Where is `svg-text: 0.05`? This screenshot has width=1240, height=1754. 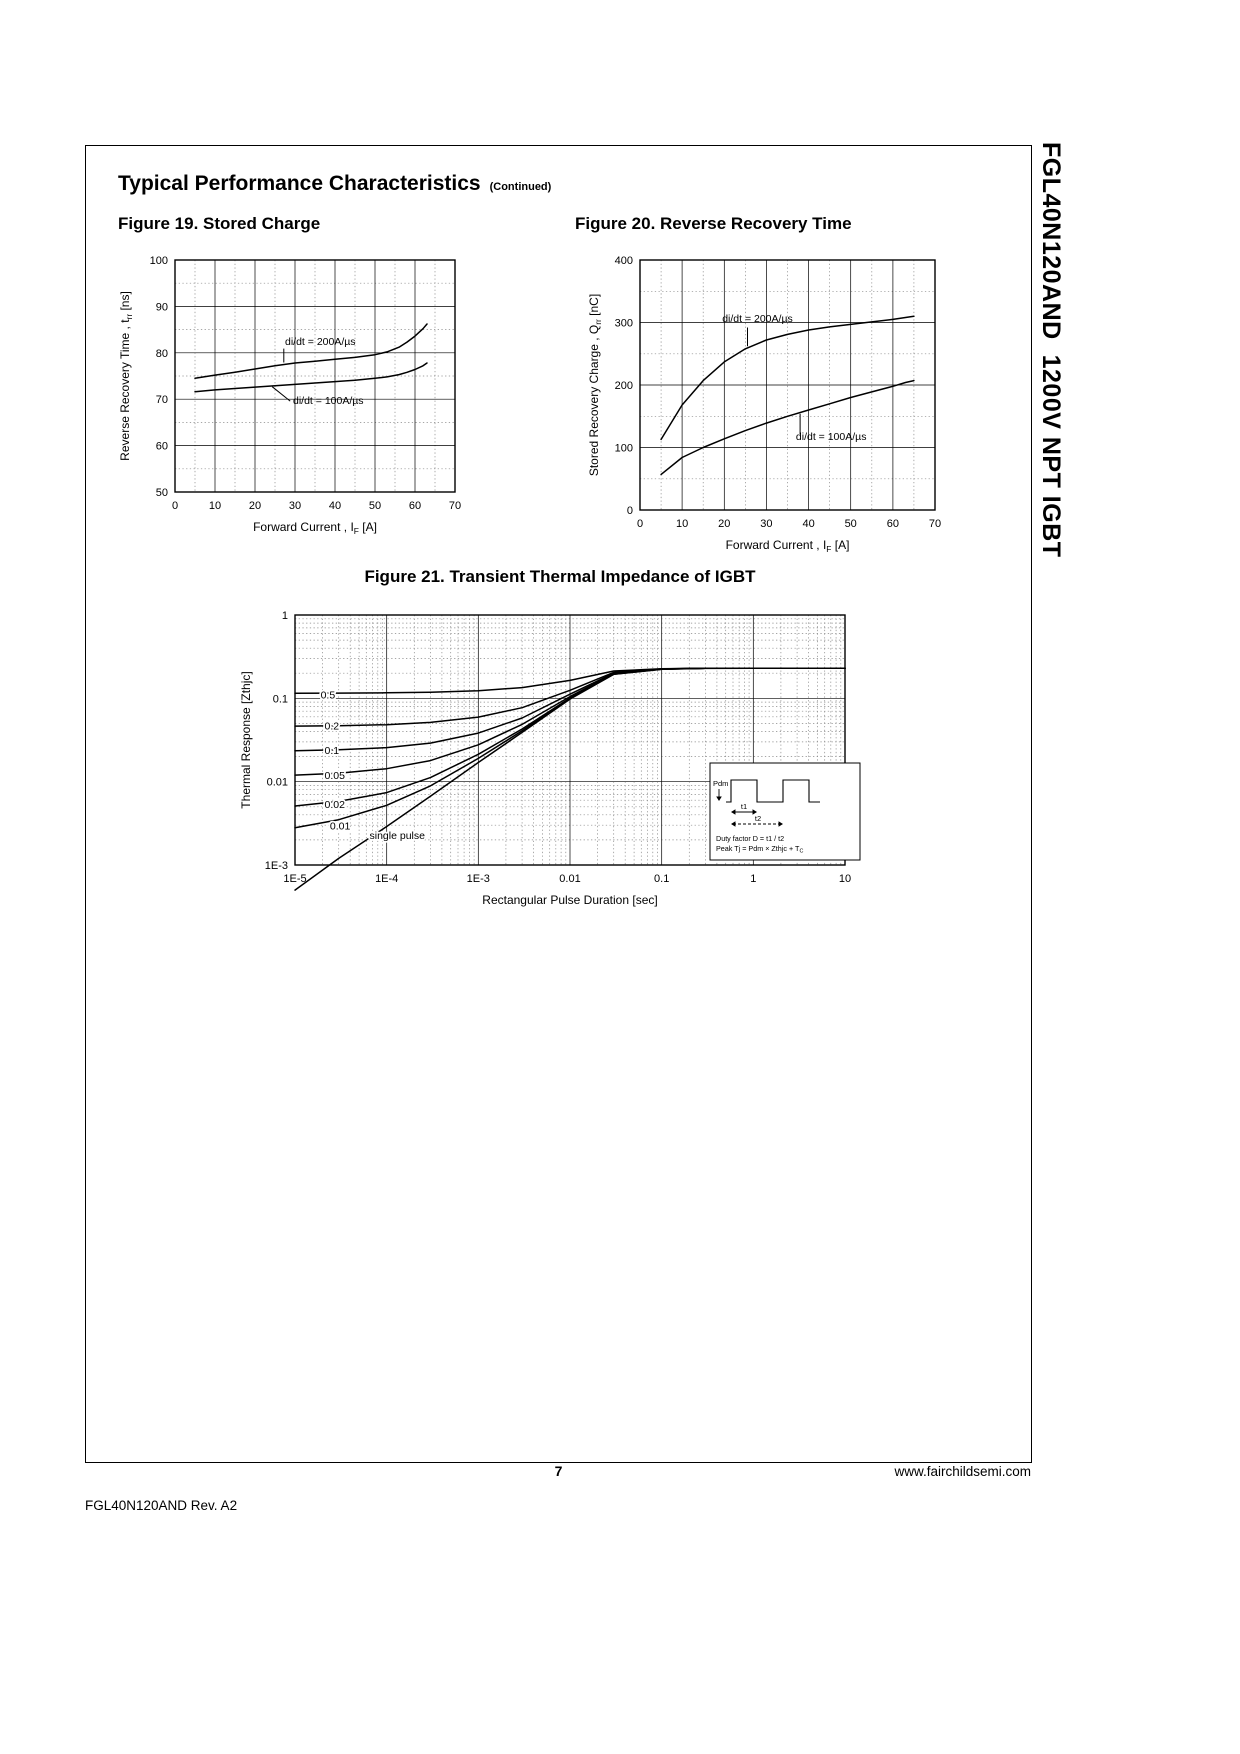
svg-text: 0.05 is located at coordinates (335, 776).